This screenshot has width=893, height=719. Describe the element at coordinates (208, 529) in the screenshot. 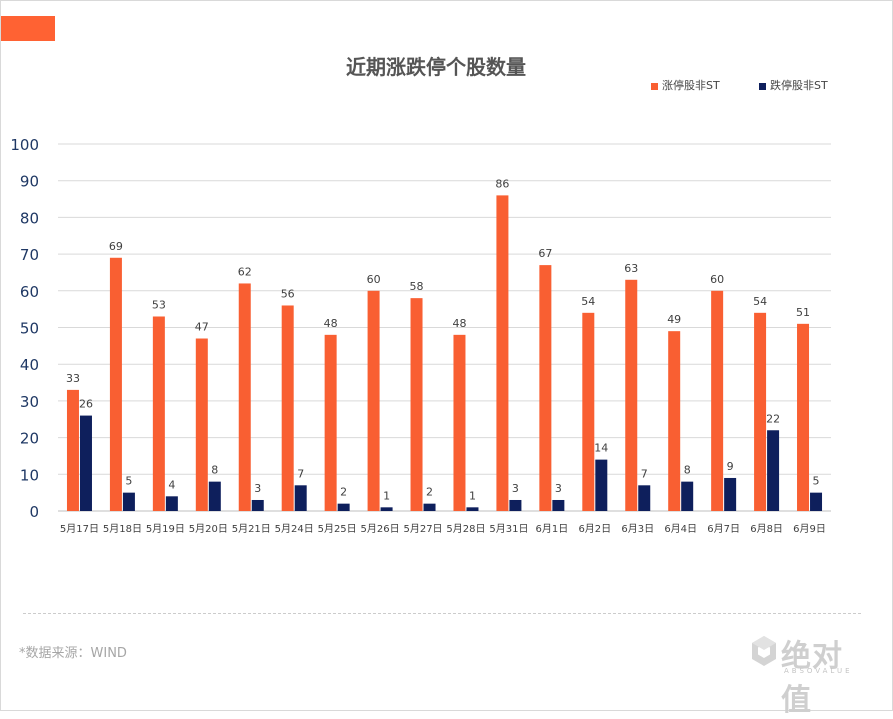

I see `x-tick-label: 5月20日` at that location.